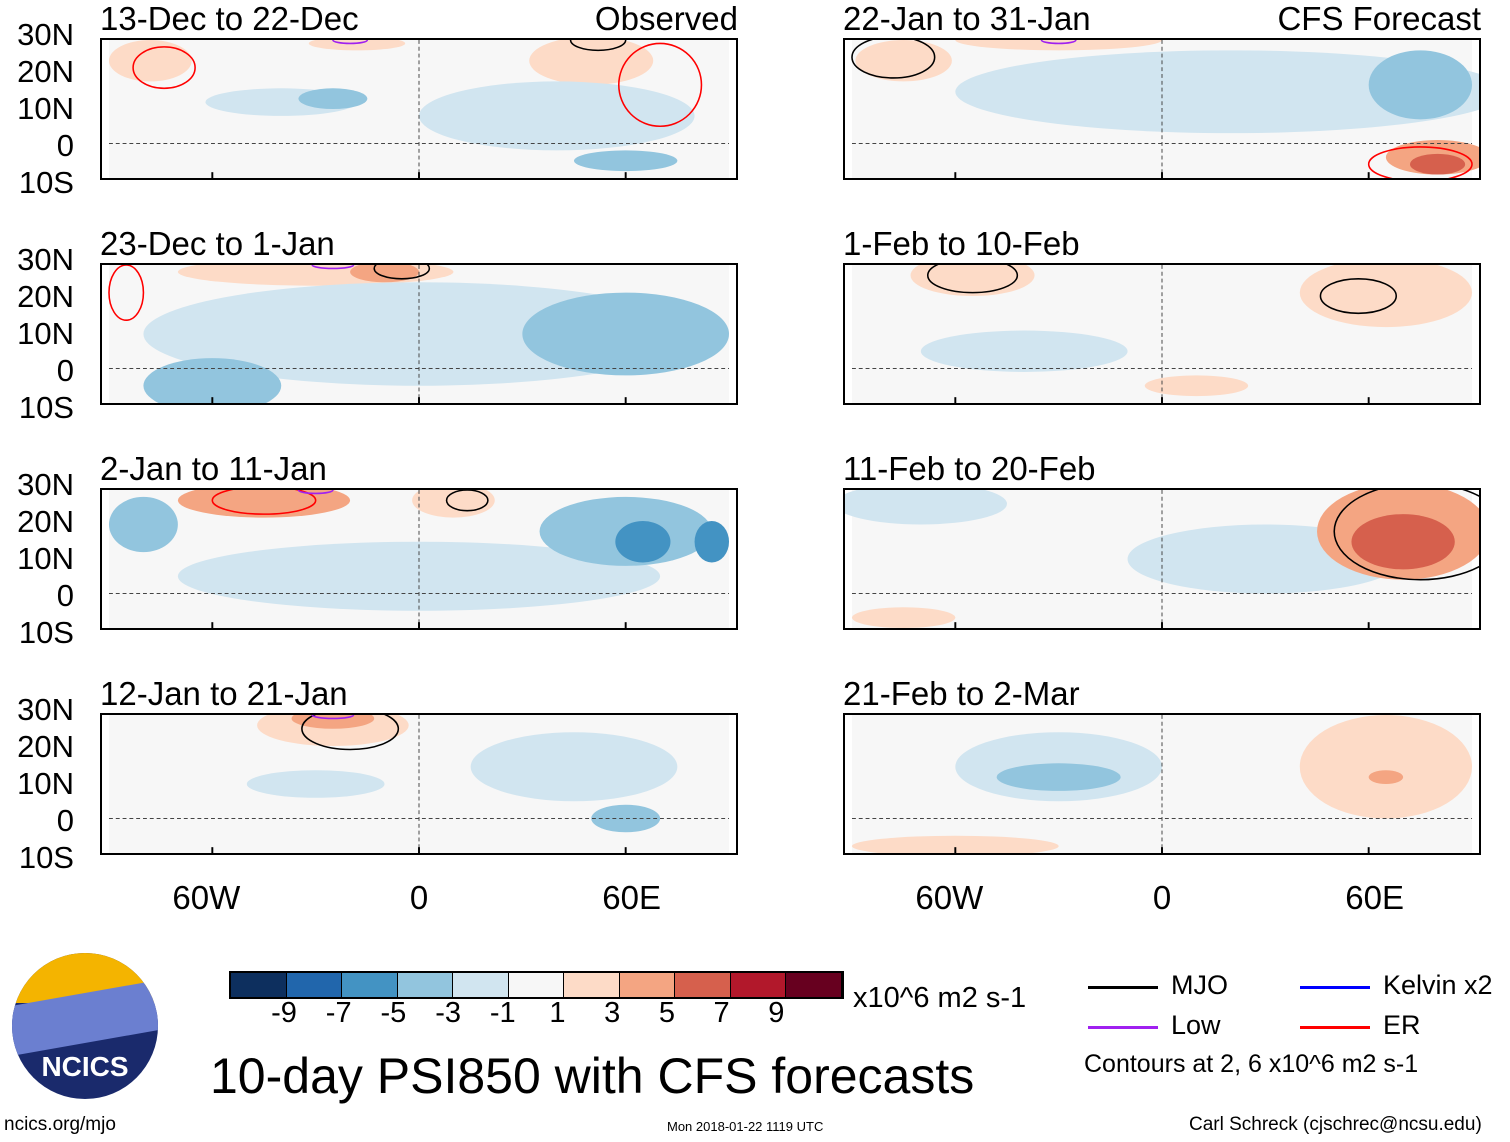 This screenshot has width=1510, height=1142. I want to click on colorbar-label: 1, so click(557, 1013).